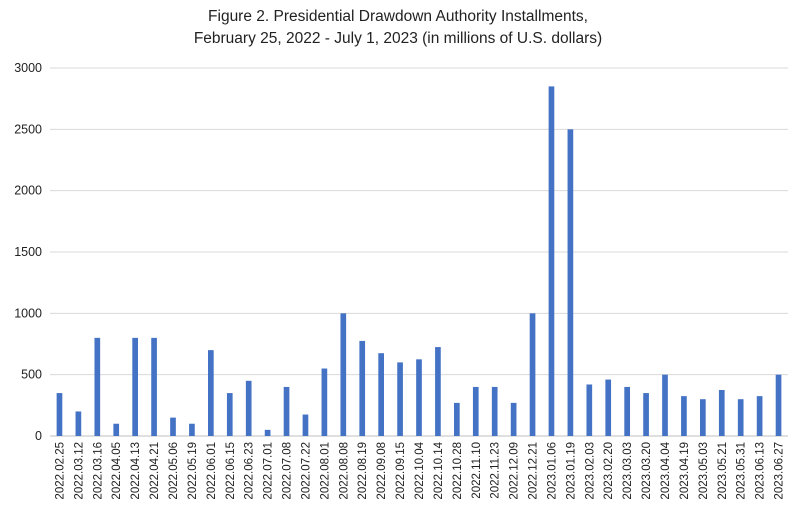 The width and height of the screenshot is (796, 522). Describe the element at coordinates (344, 471) in the screenshot. I see `x-tick-label: 2022.08.08` at that location.